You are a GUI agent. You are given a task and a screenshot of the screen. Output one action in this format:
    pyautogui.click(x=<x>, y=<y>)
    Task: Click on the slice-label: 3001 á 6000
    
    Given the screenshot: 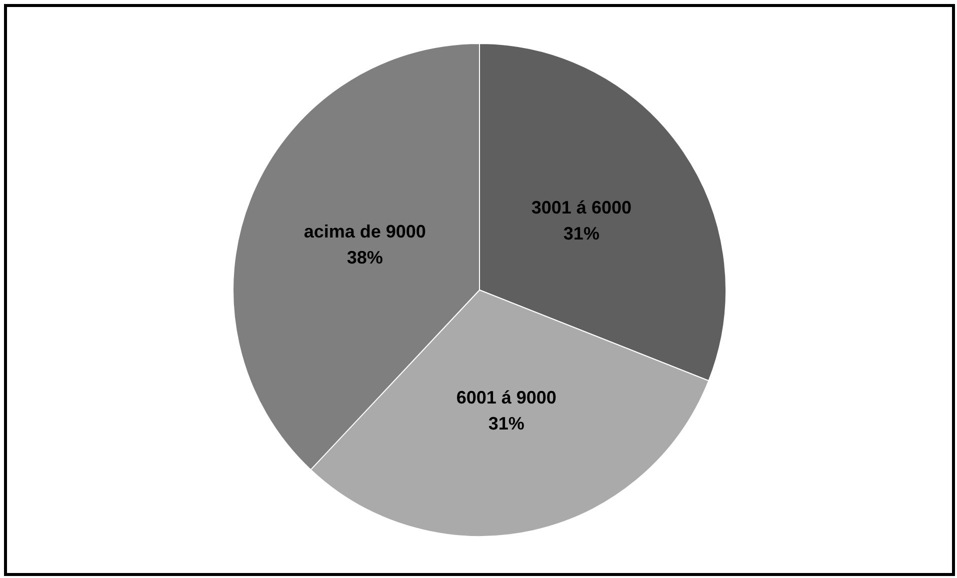 What is the action you would take?
    pyautogui.click(x=581, y=208)
    